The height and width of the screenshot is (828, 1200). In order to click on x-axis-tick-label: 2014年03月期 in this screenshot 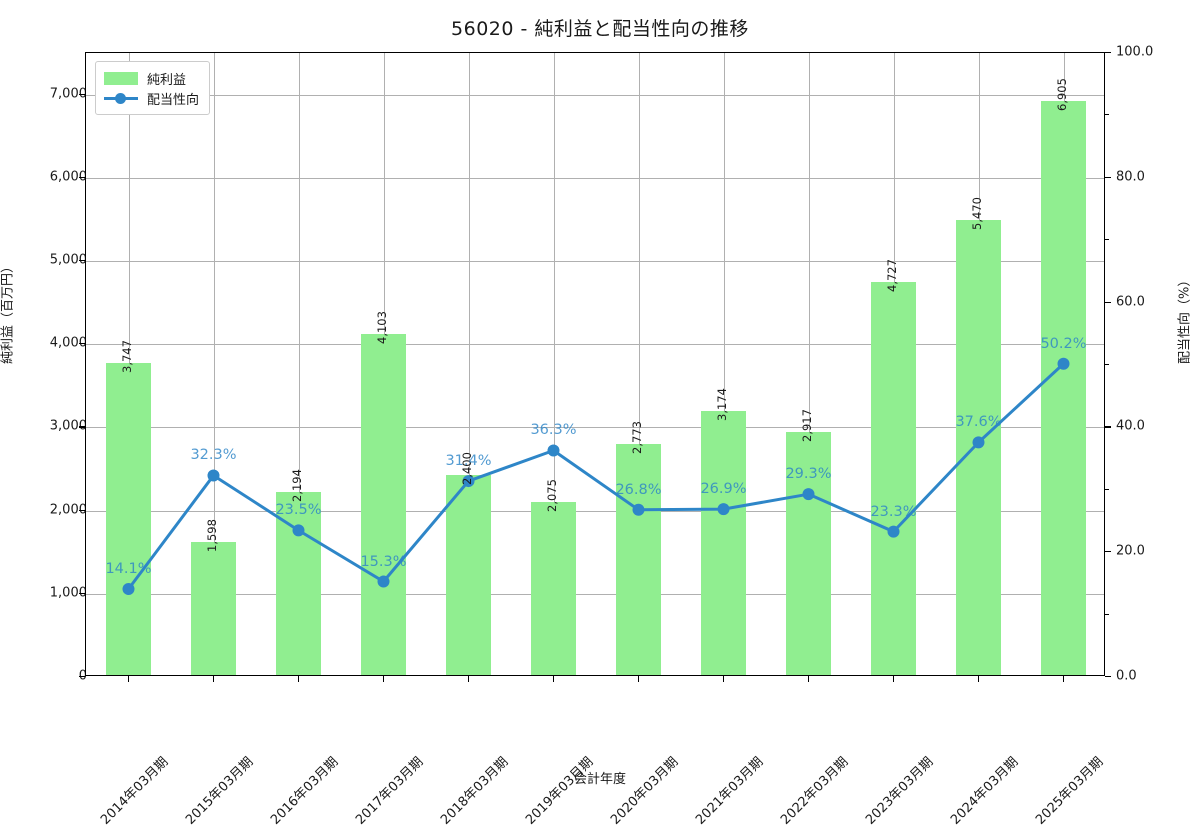, I will do `click(134, 791)`.